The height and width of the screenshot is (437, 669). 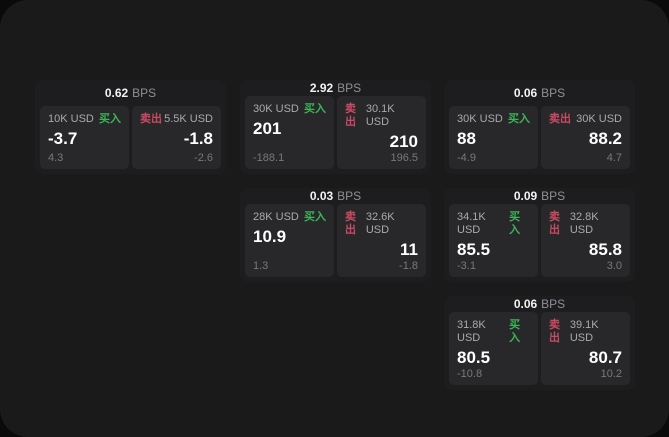 What do you see at coordinates (404, 158) in the screenshot?
I see `sell-delta: 196.5` at bounding box center [404, 158].